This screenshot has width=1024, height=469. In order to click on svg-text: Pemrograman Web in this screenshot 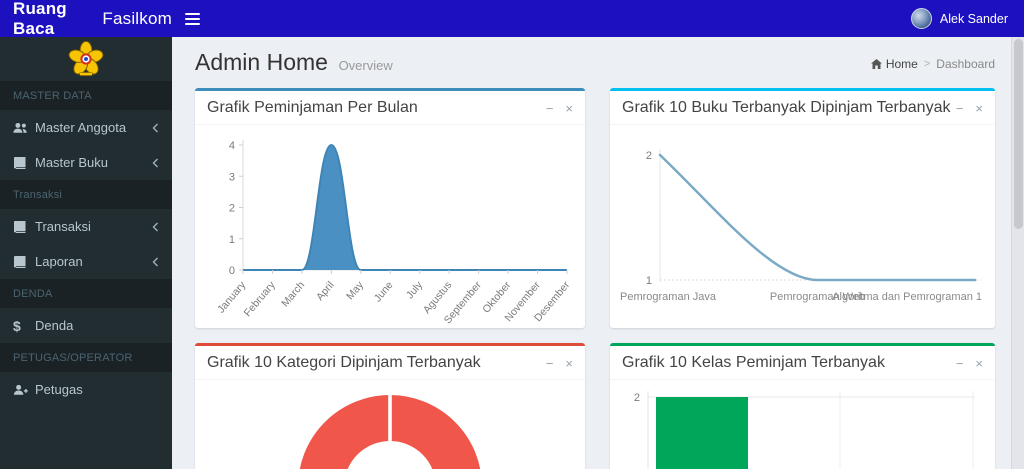, I will do `click(817, 297)`.